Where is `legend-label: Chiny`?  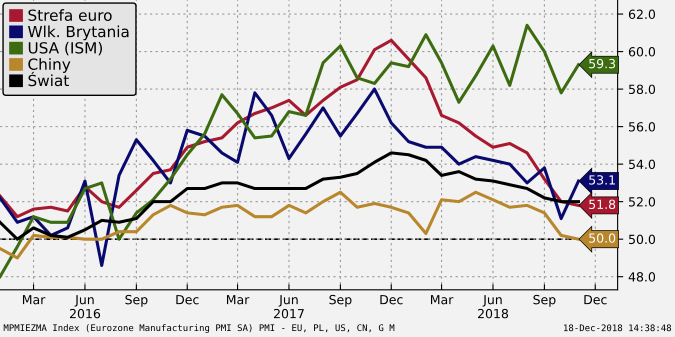
legend-label: Chiny is located at coordinates (49, 65).